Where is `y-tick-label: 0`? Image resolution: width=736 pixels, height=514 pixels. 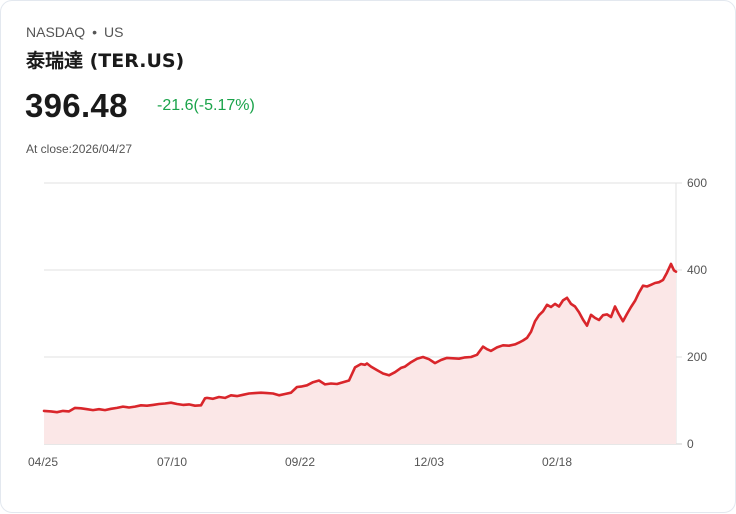
y-tick-label: 0 is located at coordinates (690, 444).